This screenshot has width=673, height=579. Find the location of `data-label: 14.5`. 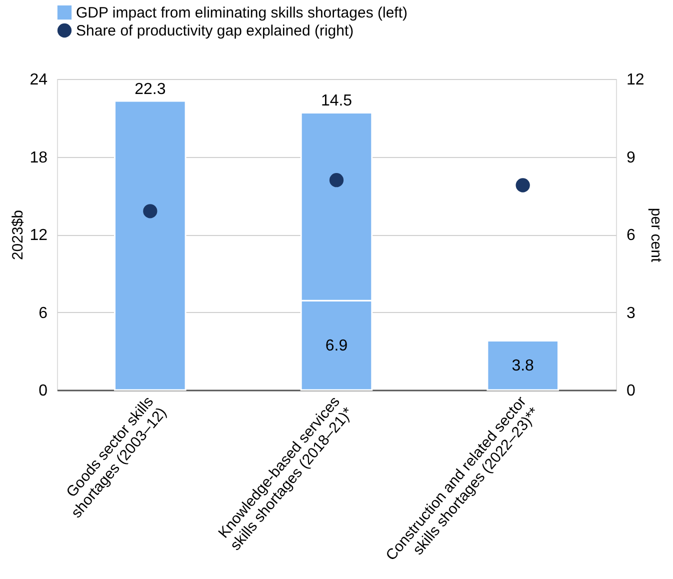

data-label: 14.5 is located at coordinates (336, 101).